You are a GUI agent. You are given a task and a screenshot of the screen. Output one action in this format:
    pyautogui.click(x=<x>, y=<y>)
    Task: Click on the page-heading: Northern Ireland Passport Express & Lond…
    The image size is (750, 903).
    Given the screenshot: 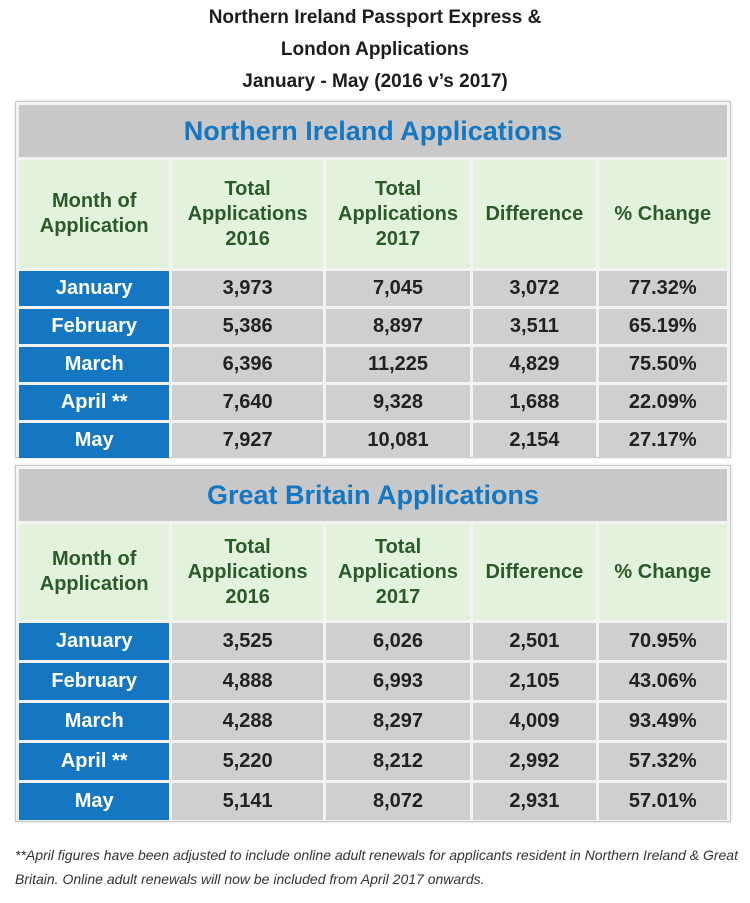 What is the action you would take?
    pyautogui.click(x=375, y=49)
    